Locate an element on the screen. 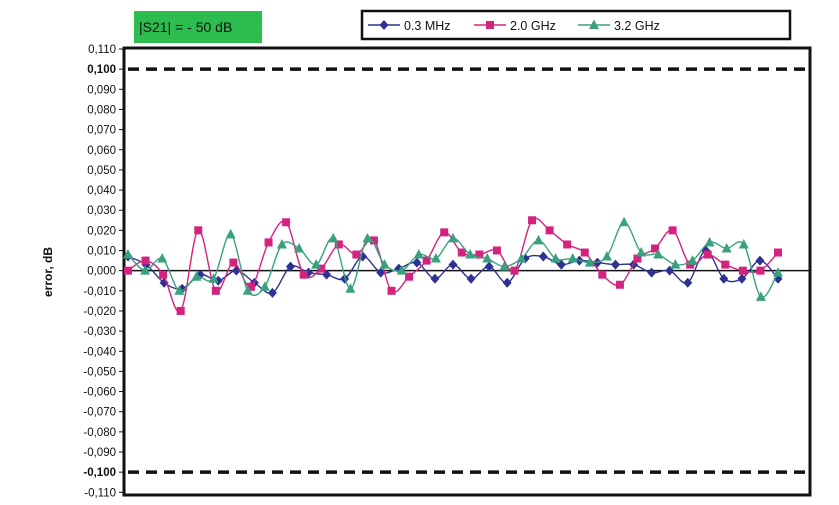 The image size is (839, 505). legend-box is located at coordinates (576, 25).